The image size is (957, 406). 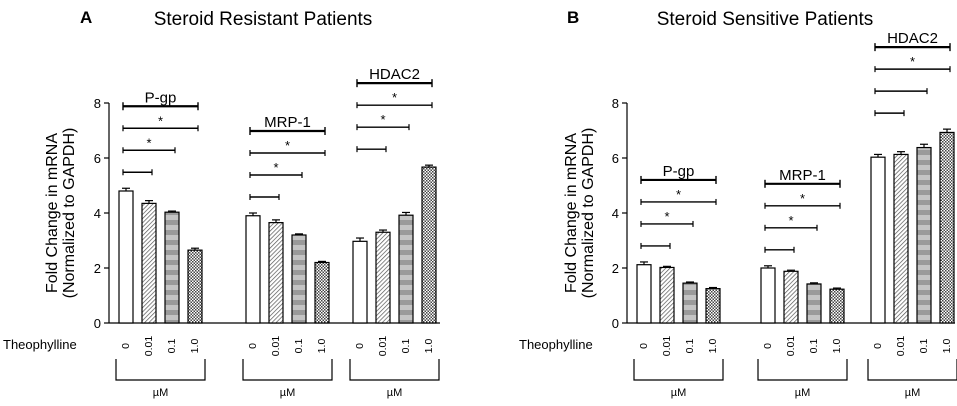 I want to click on panel-b-group-p-gp-dose-label: 1.0, so click(x=713, y=346).